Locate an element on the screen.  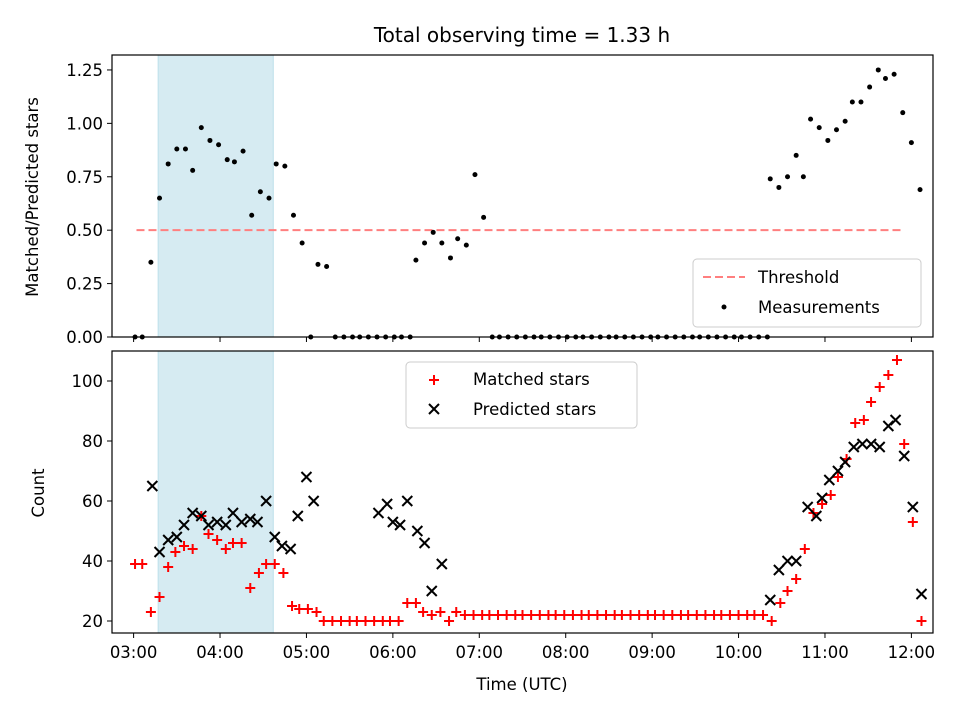
chart-title: Total observing time = 1.33 h is located at coordinates (521, 35).